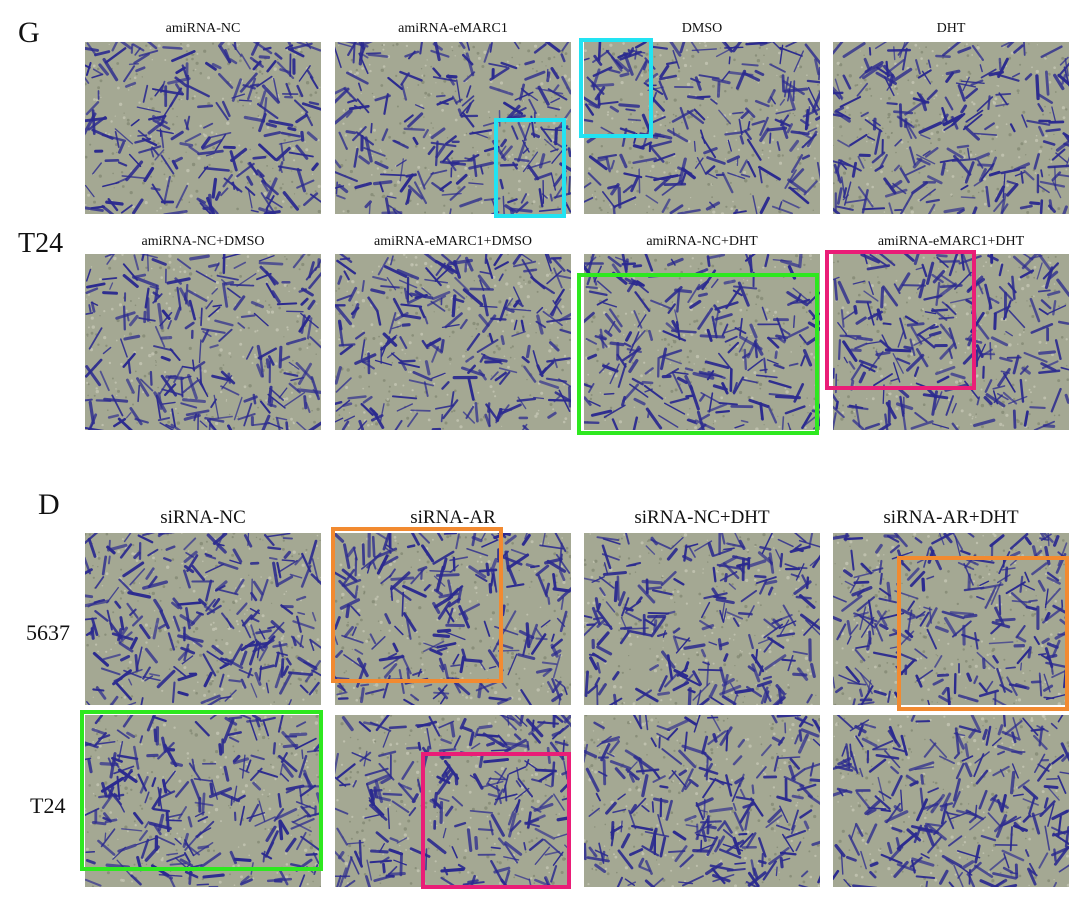  Describe the element at coordinates (951, 128) in the screenshot. I see `micrograph-g-dht` at that location.